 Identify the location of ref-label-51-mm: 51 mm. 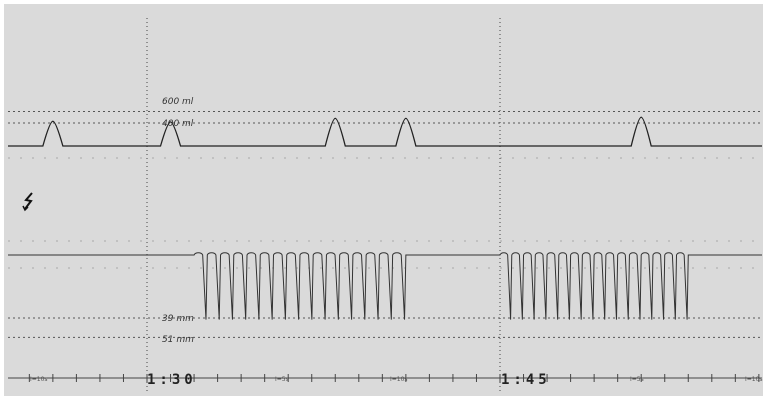
(178, 340).